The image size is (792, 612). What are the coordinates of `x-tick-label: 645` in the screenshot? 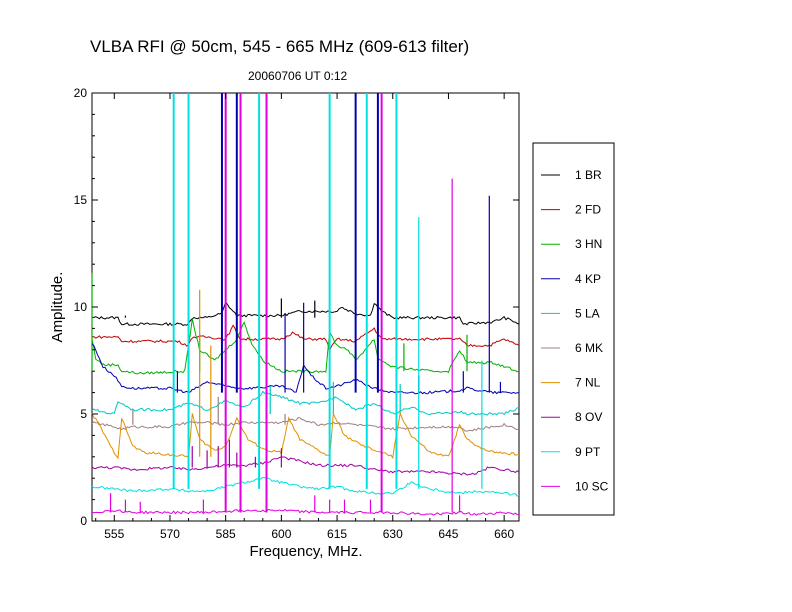 It's located at (448, 534).